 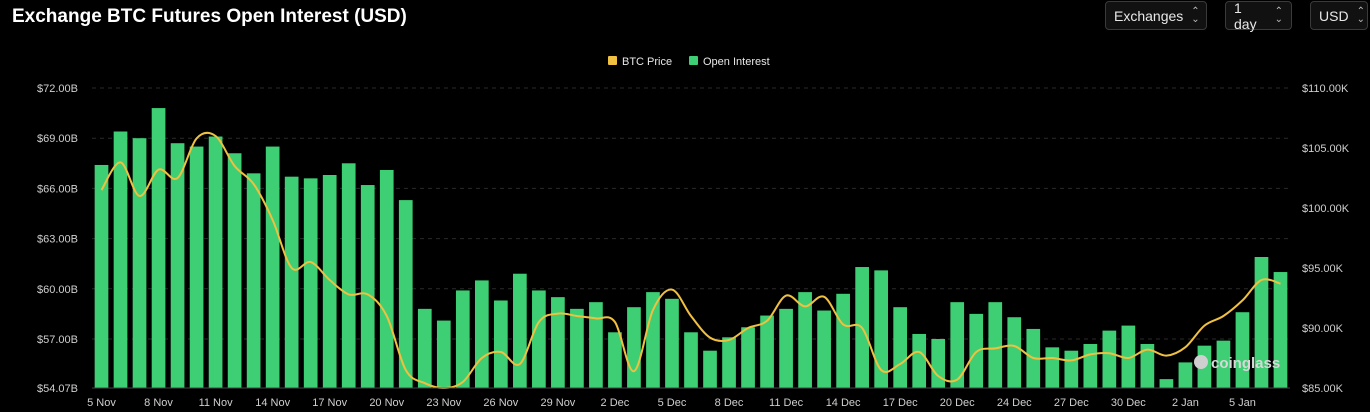 What do you see at coordinates (386, 403) in the screenshot?
I see `x-tick-label: 20 Nov` at bounding box center [386, 403].